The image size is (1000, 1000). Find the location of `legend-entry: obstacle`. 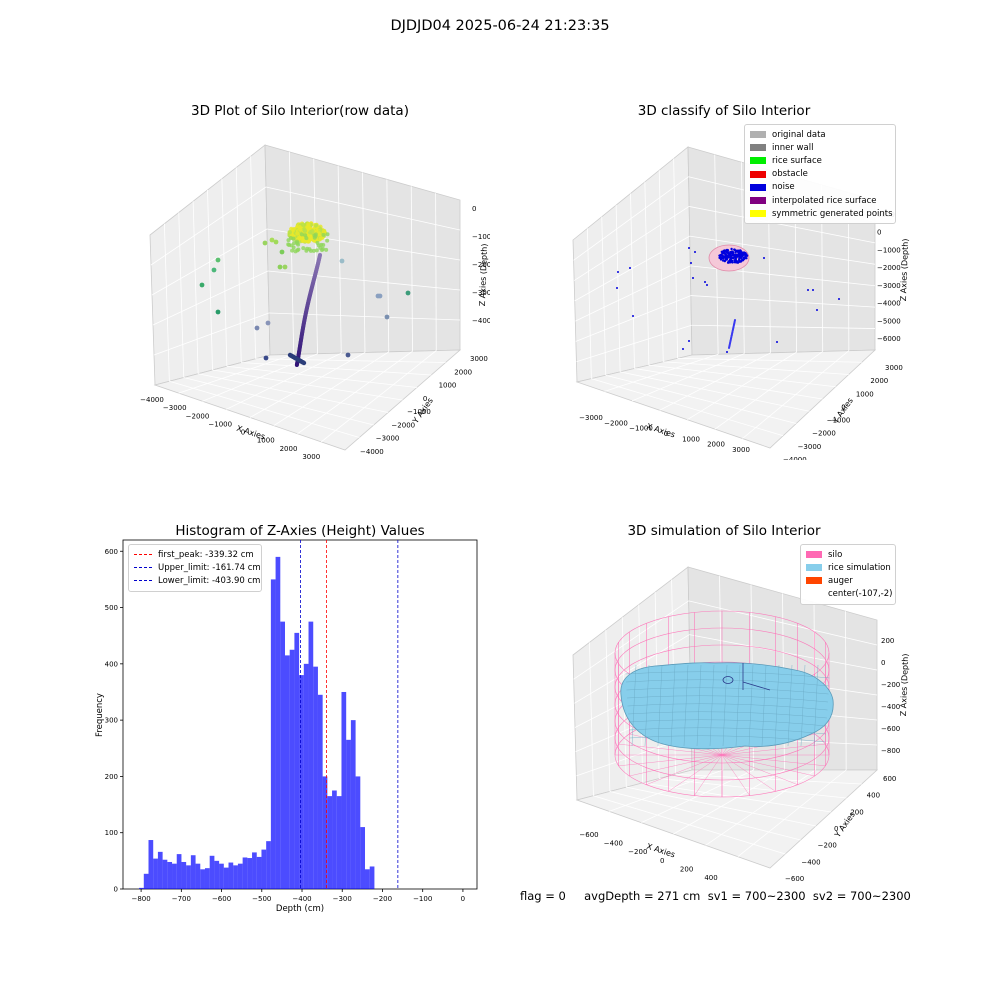

legend-entry: obstacle is located at coordinates (820, 174).